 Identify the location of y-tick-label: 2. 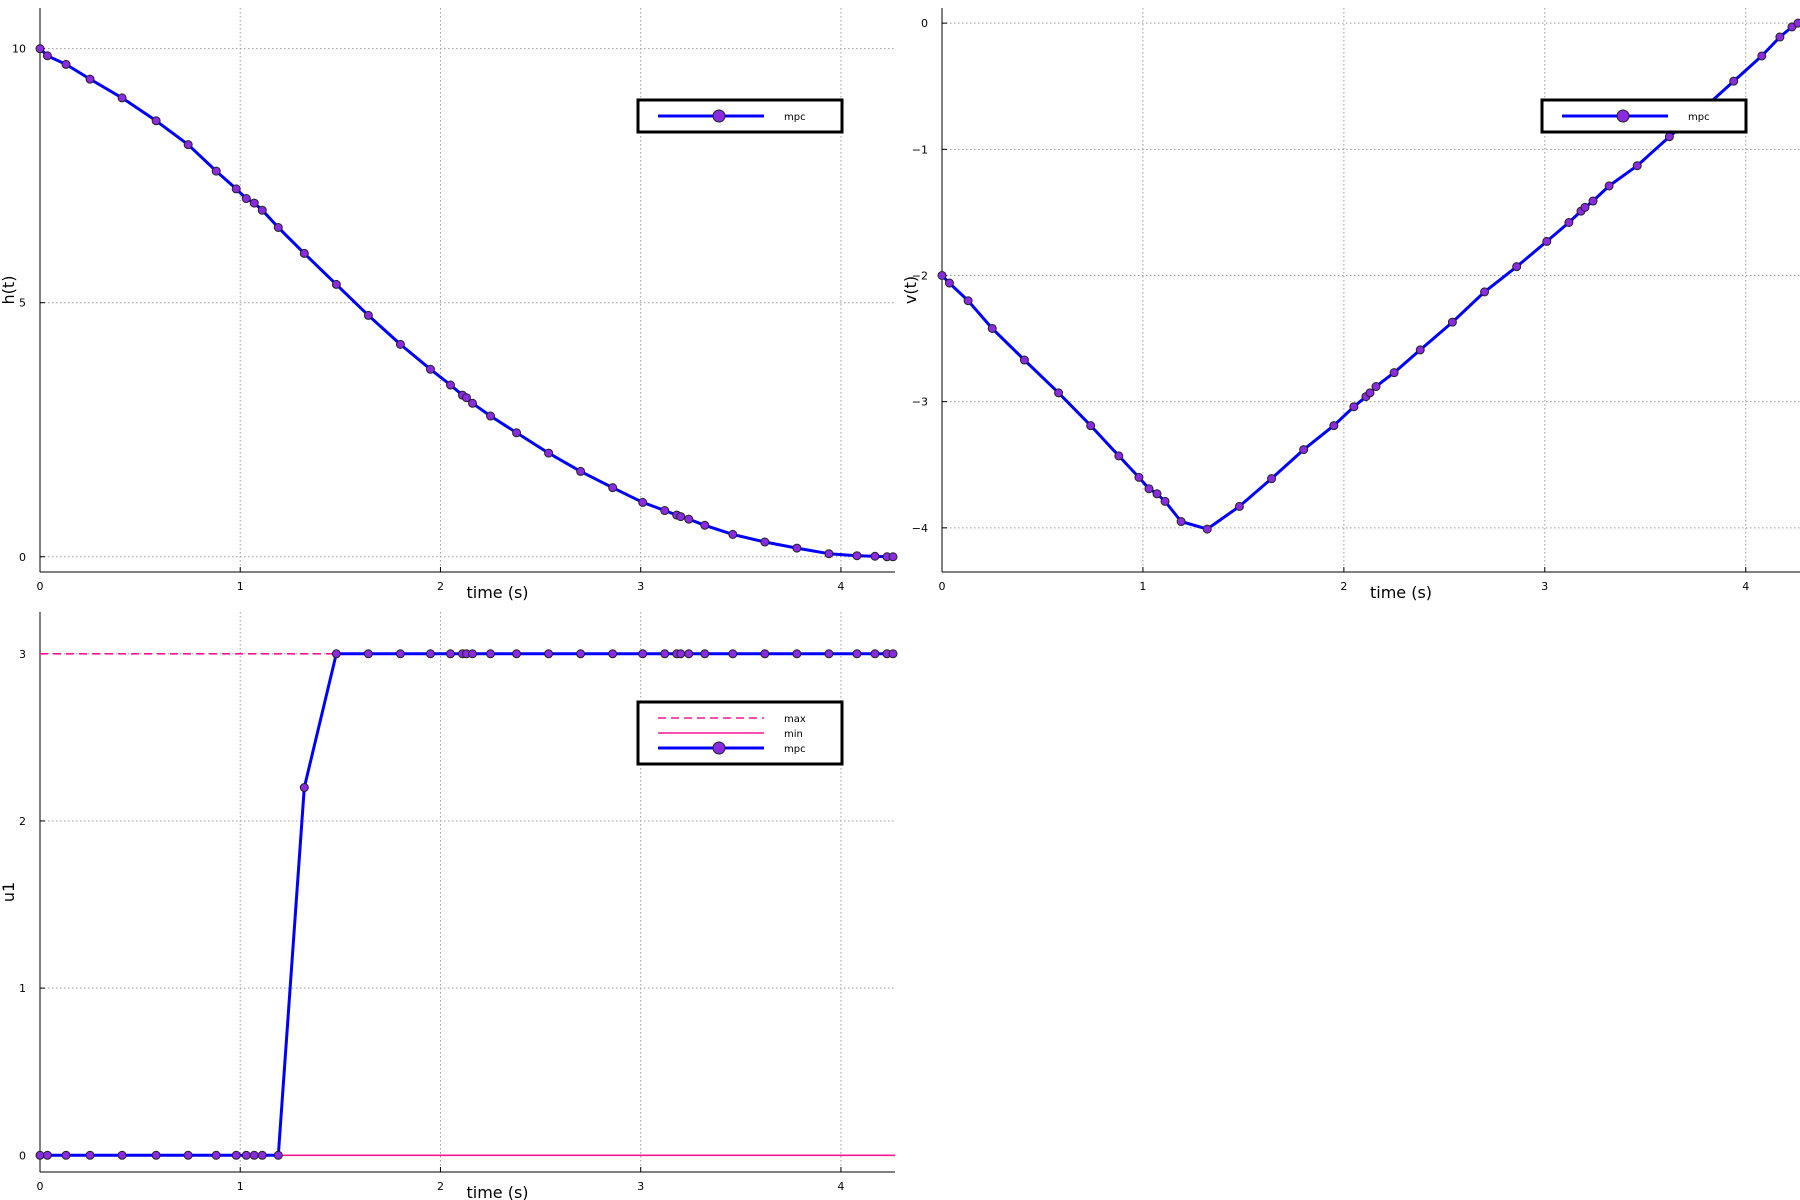
(22, 821).